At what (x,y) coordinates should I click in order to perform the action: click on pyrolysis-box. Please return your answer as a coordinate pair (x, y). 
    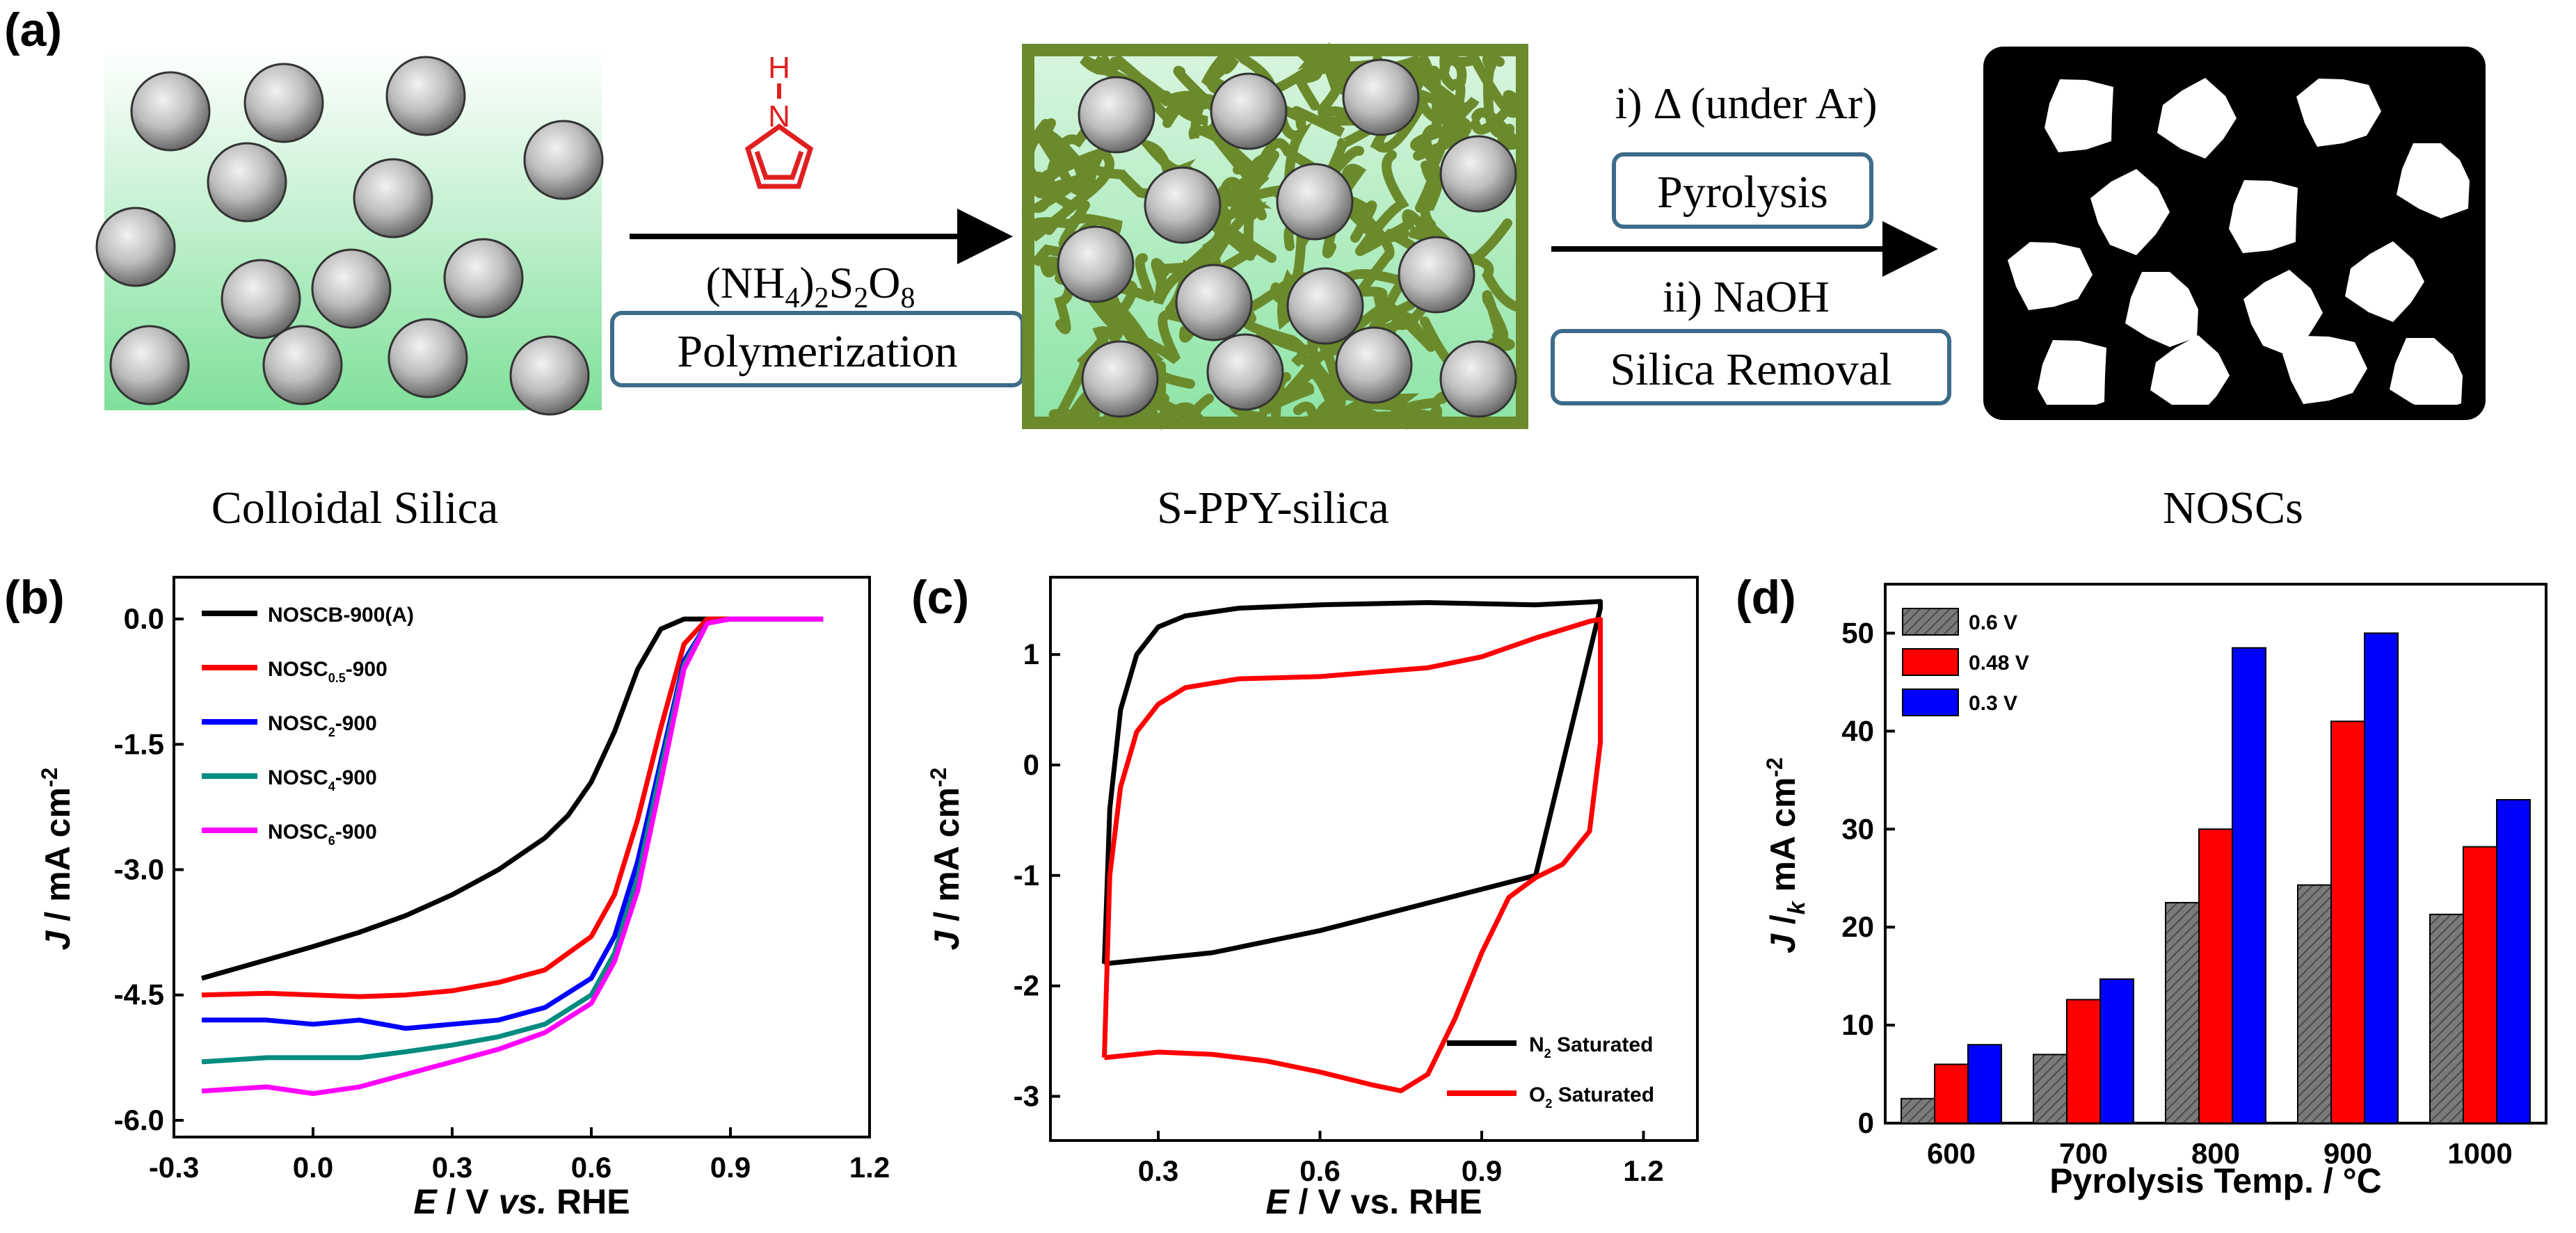
    Looking at the image, I should click on (1742, 190).